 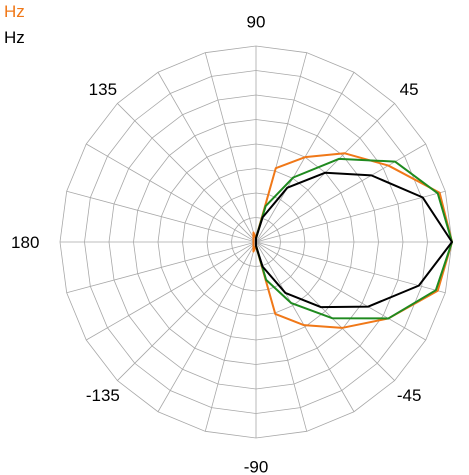 What do you see at coordinates (409, 89) in the screenshot?
I see `angle-label-45: 45` at bounding box center [409, 89].